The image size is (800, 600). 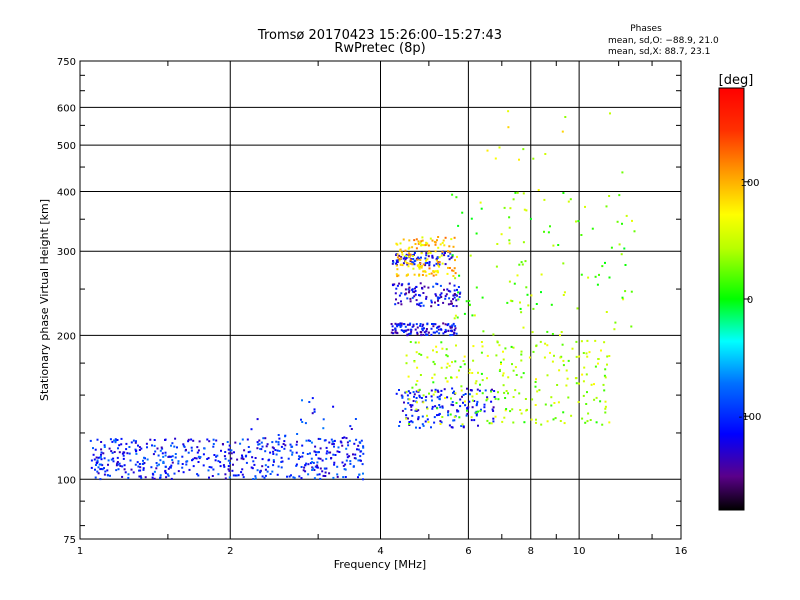 What do you see at coordinates (380, 551) in the screenshot?
I see `x-tick-label: 4` at bounding box center [380, 551].